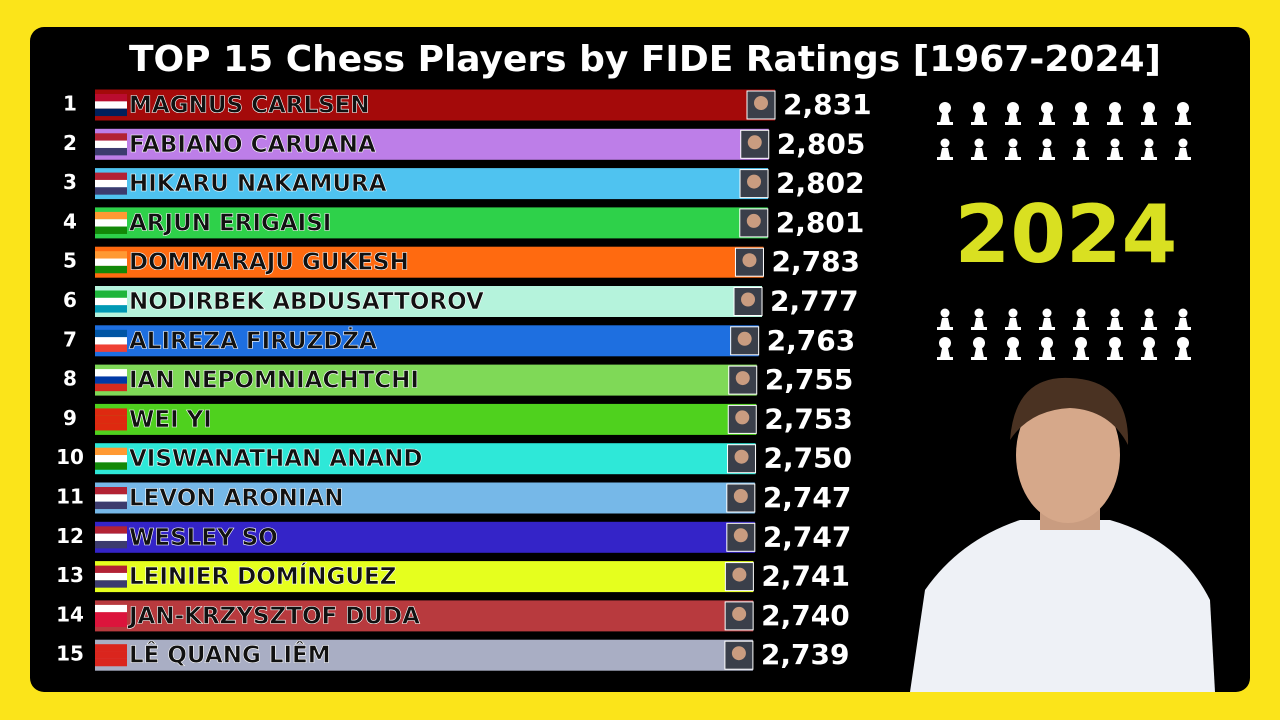 This screenshot has height=720, width=1280. What do you see at coordinates (70, 339) in the screenshot?
I see `rank-label: 7` at bounding box center [70, 339].